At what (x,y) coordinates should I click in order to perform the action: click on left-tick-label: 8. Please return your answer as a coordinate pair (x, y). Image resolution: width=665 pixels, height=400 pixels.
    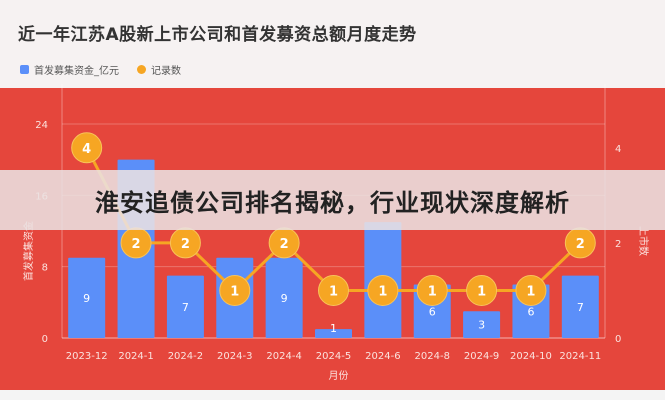
    Looking at the image, I should click on (45, 268).